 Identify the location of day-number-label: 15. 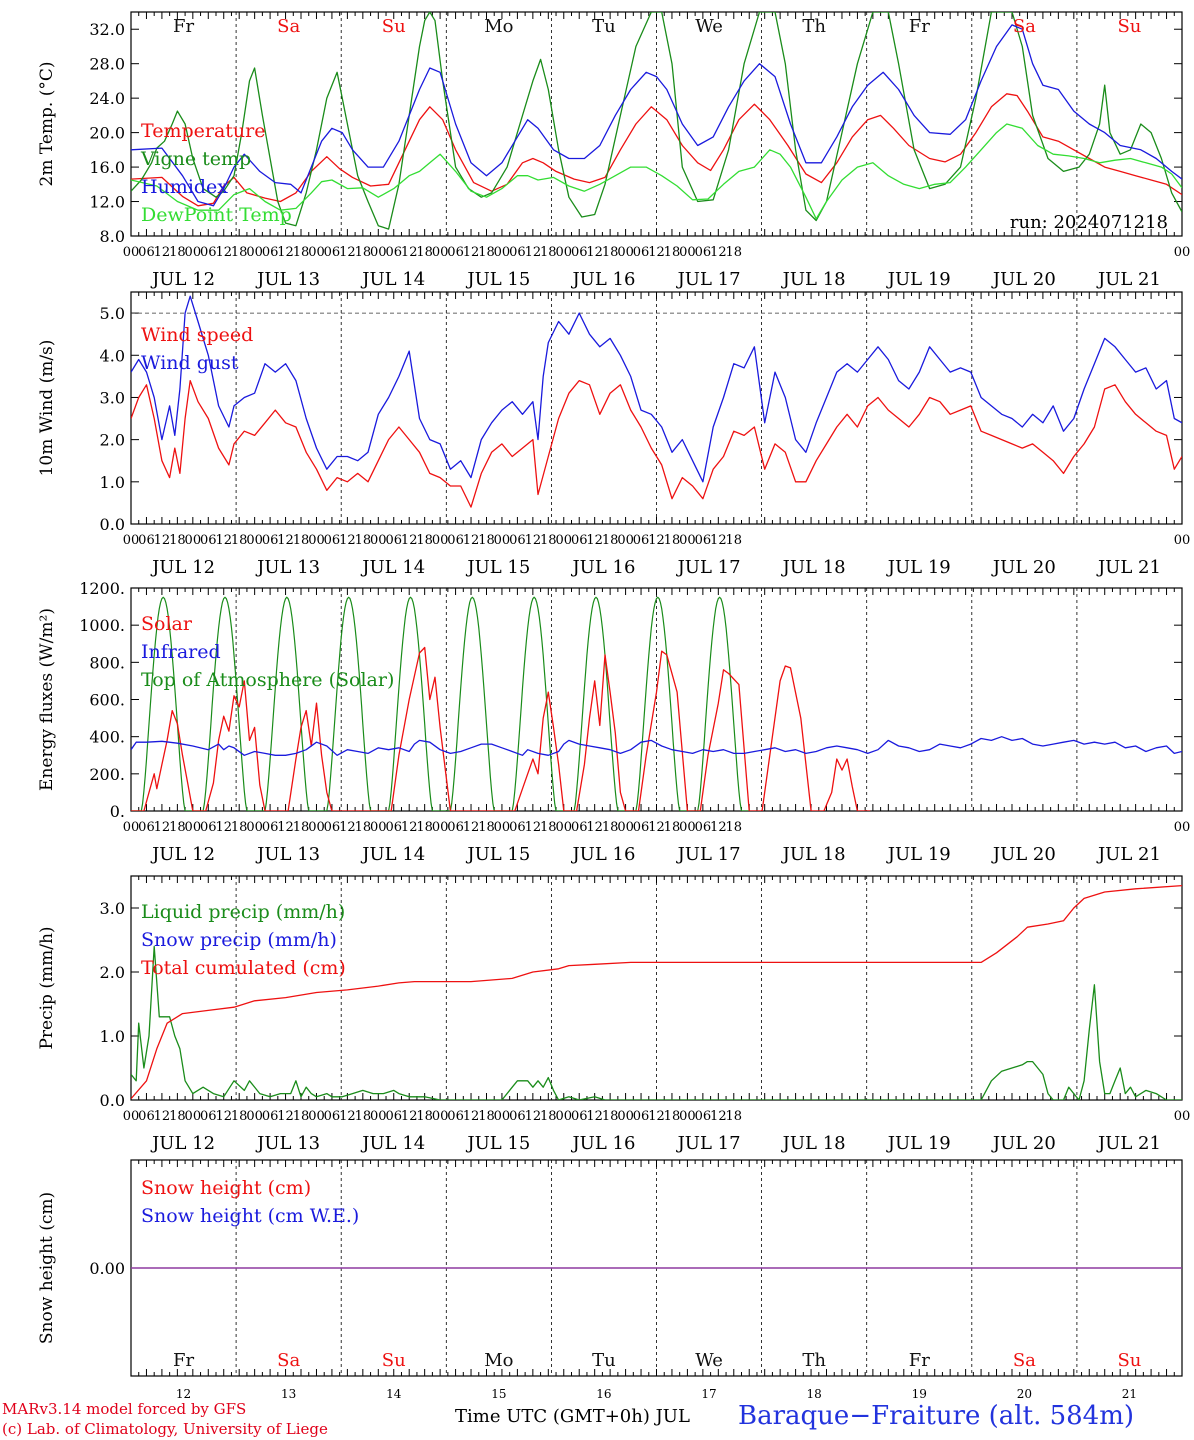
(498, 1394).